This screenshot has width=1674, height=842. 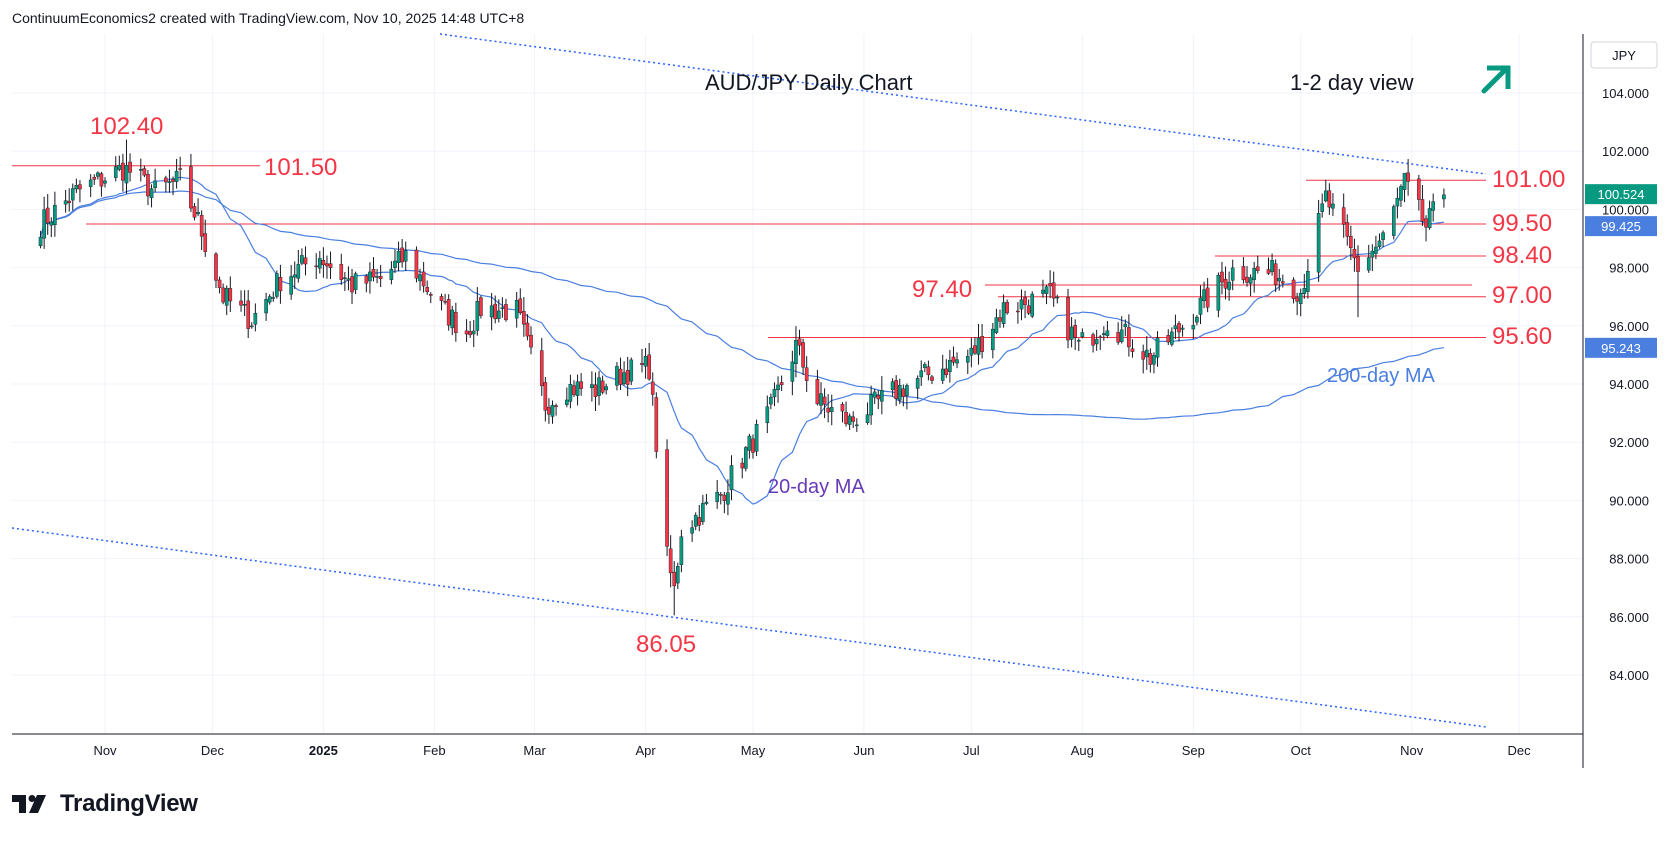 I want to click on chart-title: AUD/JPY Daily Chart, so click(x=808, y=82).